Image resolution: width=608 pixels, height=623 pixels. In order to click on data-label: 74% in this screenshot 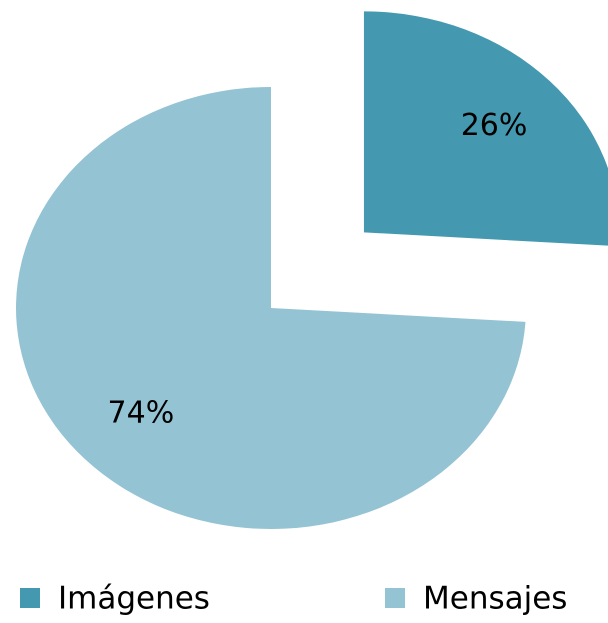, I will do `click(141, 412)`.